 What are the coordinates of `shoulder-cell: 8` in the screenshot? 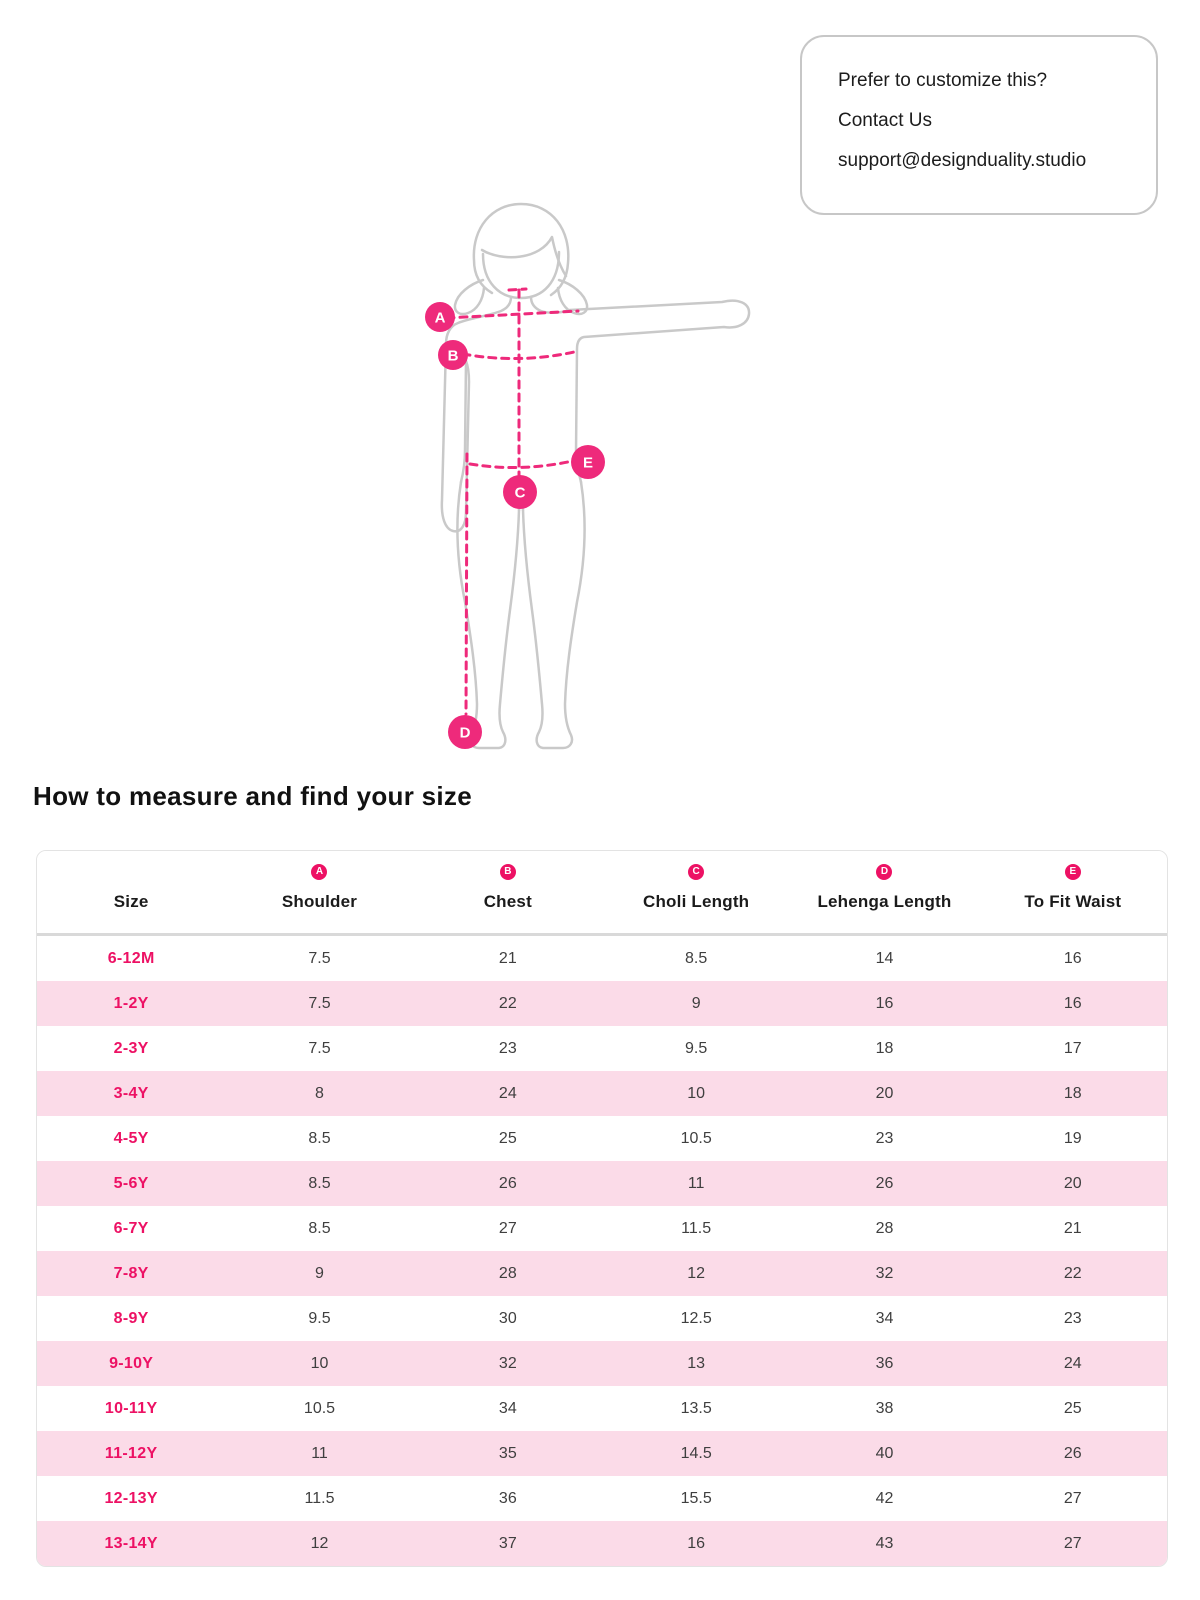 It's located at (319, 1093).